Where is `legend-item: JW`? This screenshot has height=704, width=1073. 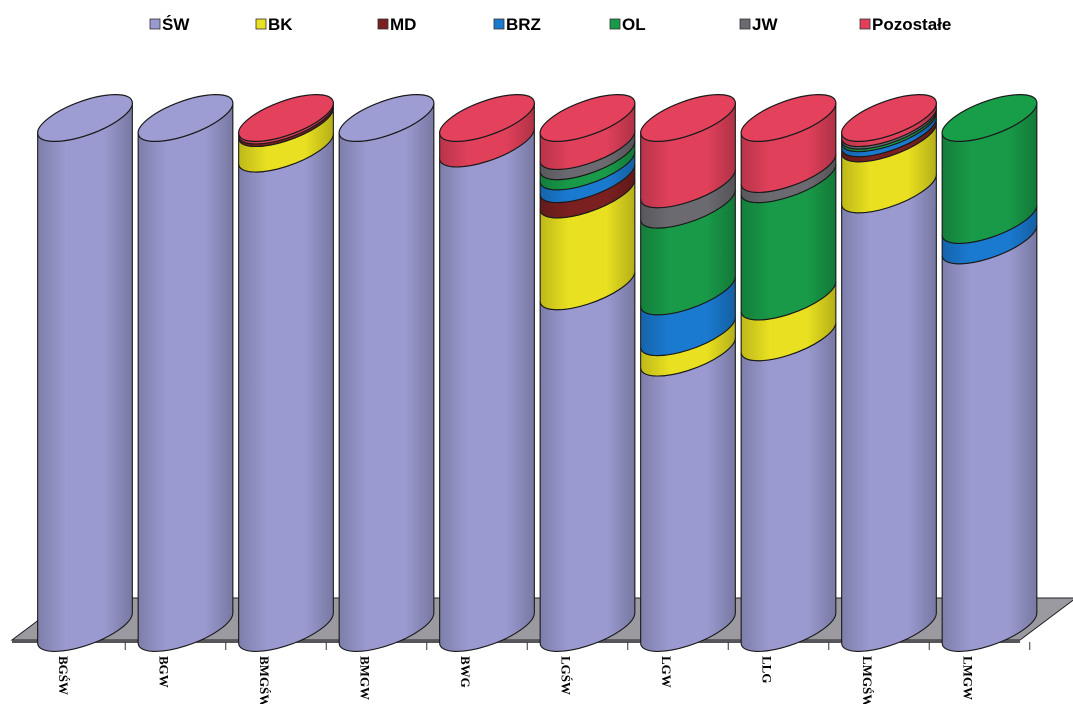 legend-item: JW is located at coordinates (758, 24).